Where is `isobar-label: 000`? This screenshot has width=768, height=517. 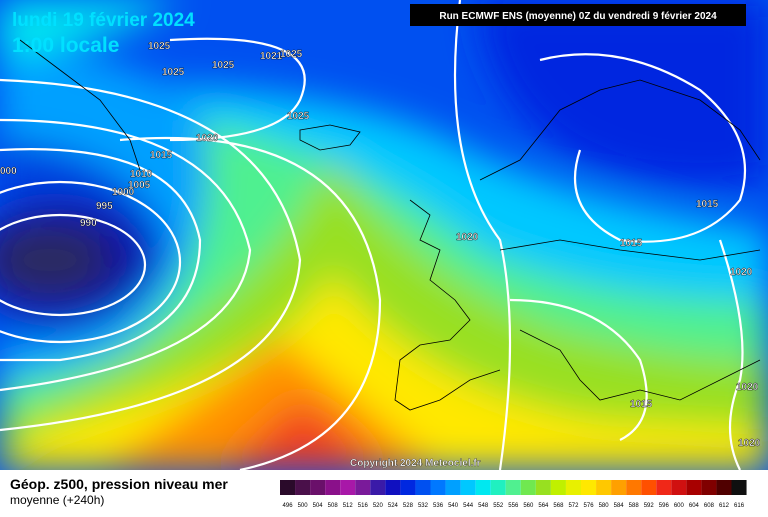 isobar-label: 000 is located at coordinates (8, 171).